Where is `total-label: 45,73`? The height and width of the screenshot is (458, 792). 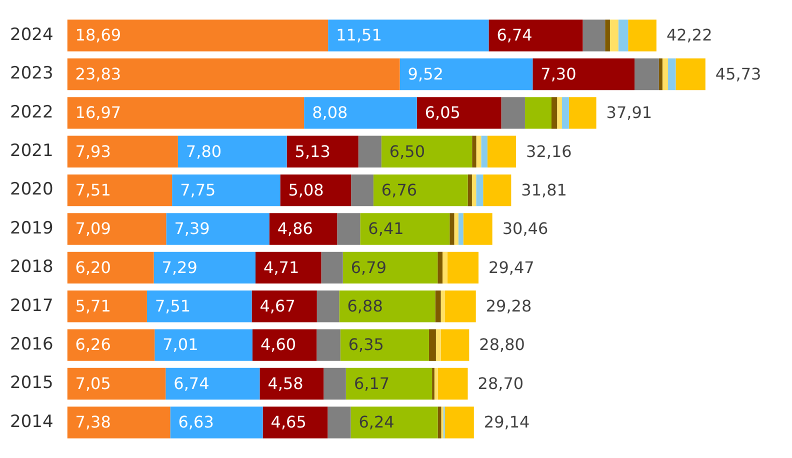 total-label: 45,73 is located at coordinates (738, 74).